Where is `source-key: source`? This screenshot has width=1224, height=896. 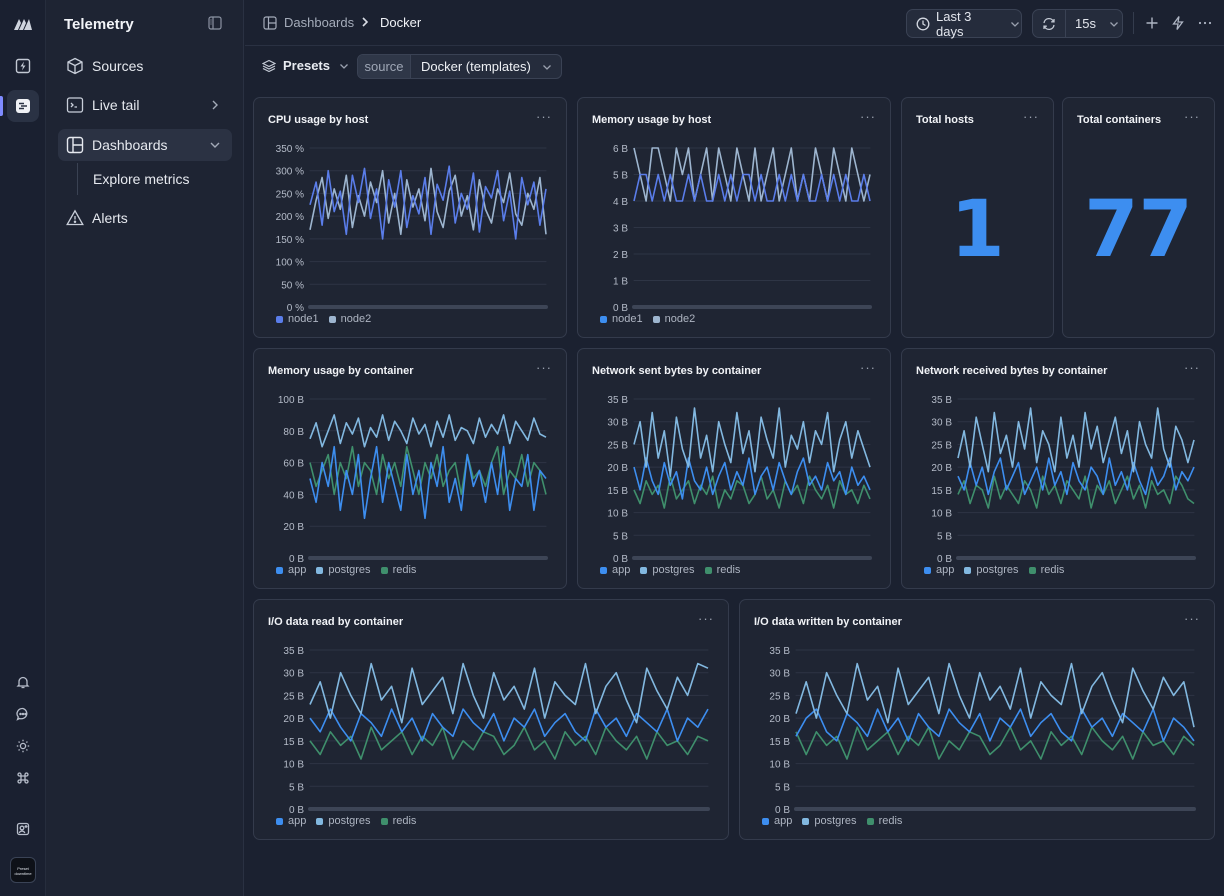
source-key: source is located at coordinates (384, 66).